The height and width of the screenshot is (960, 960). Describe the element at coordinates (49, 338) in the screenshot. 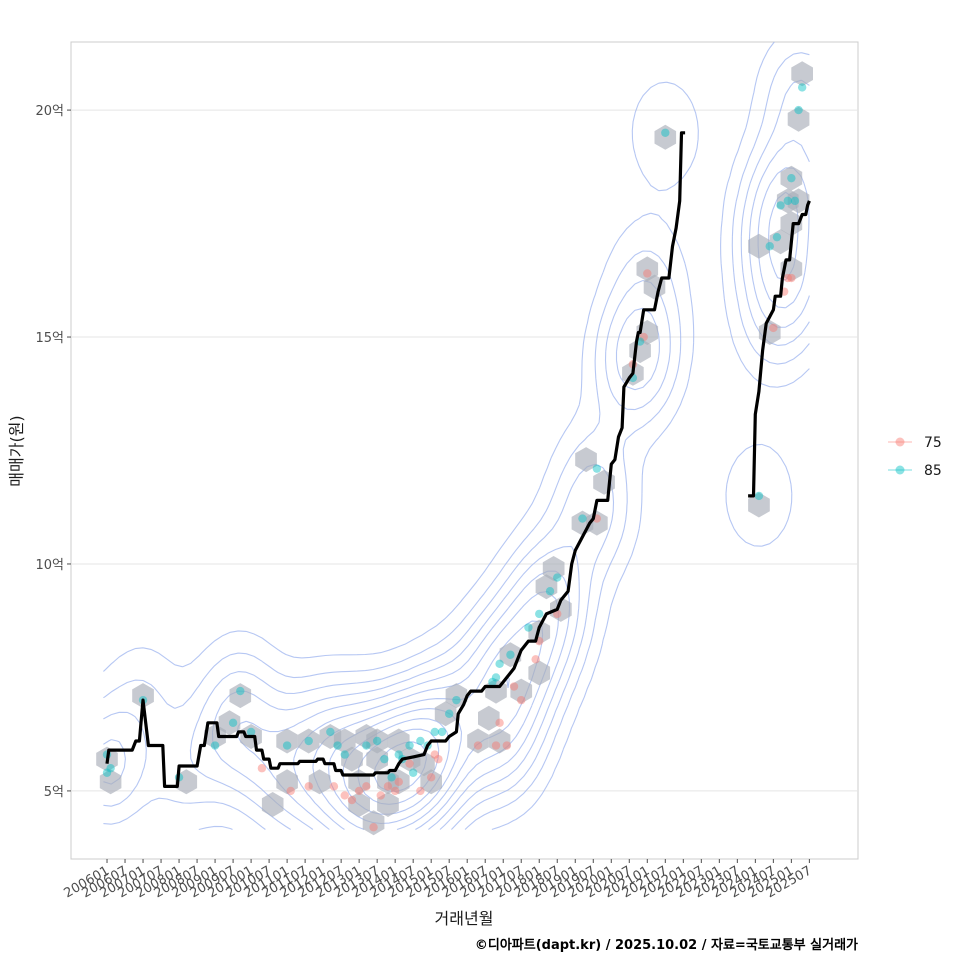

I see `y-tick-label: 15억` at that location.